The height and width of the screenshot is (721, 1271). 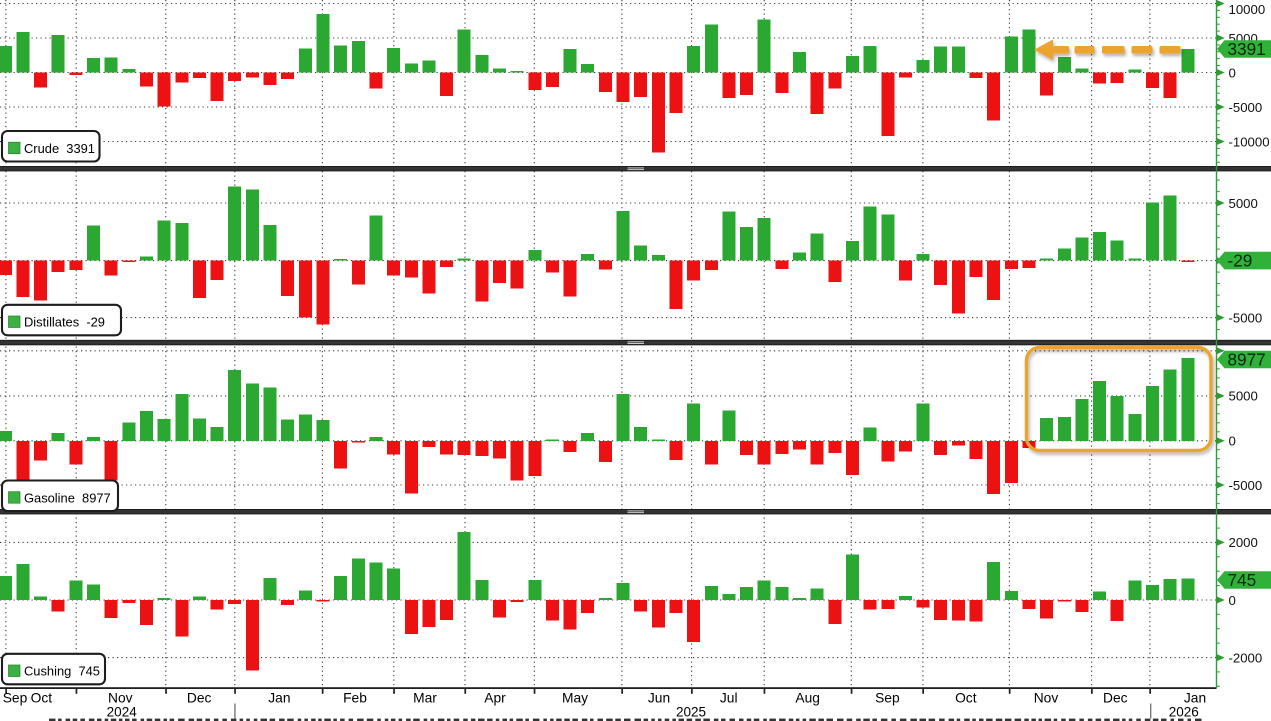 What do you see at coordinates (67, 497) in the screenshot?
I see `svg-text: Gasoline 8977` at bounding box center [67, 497].